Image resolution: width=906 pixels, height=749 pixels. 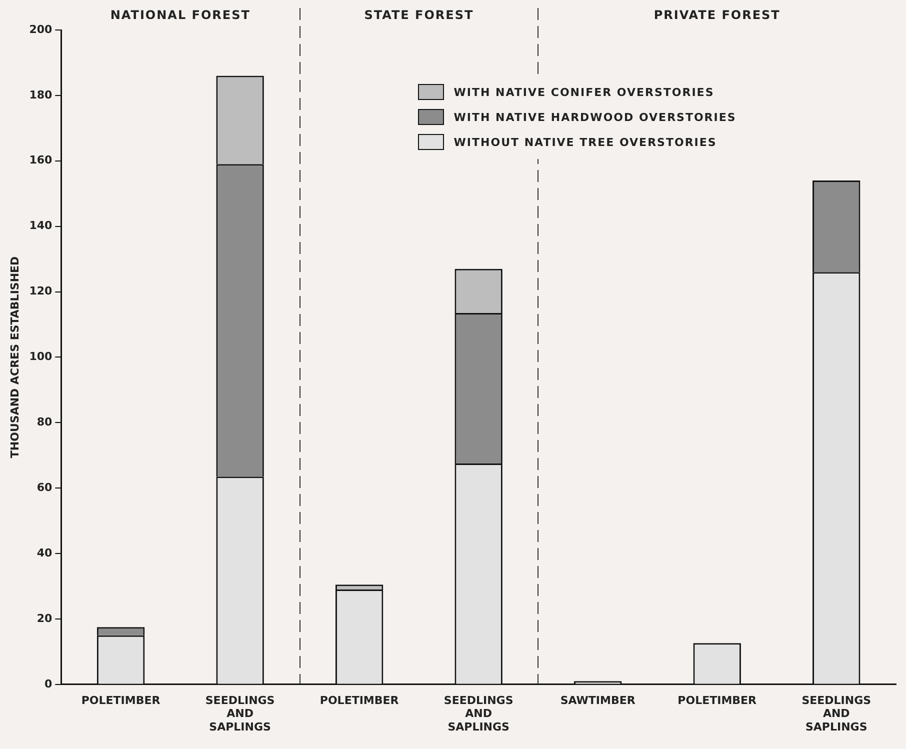 What do you see at coordinates (40, 291) in the screenshot?
I see `y-tick-label: 120` at bounding box center [40, 291].